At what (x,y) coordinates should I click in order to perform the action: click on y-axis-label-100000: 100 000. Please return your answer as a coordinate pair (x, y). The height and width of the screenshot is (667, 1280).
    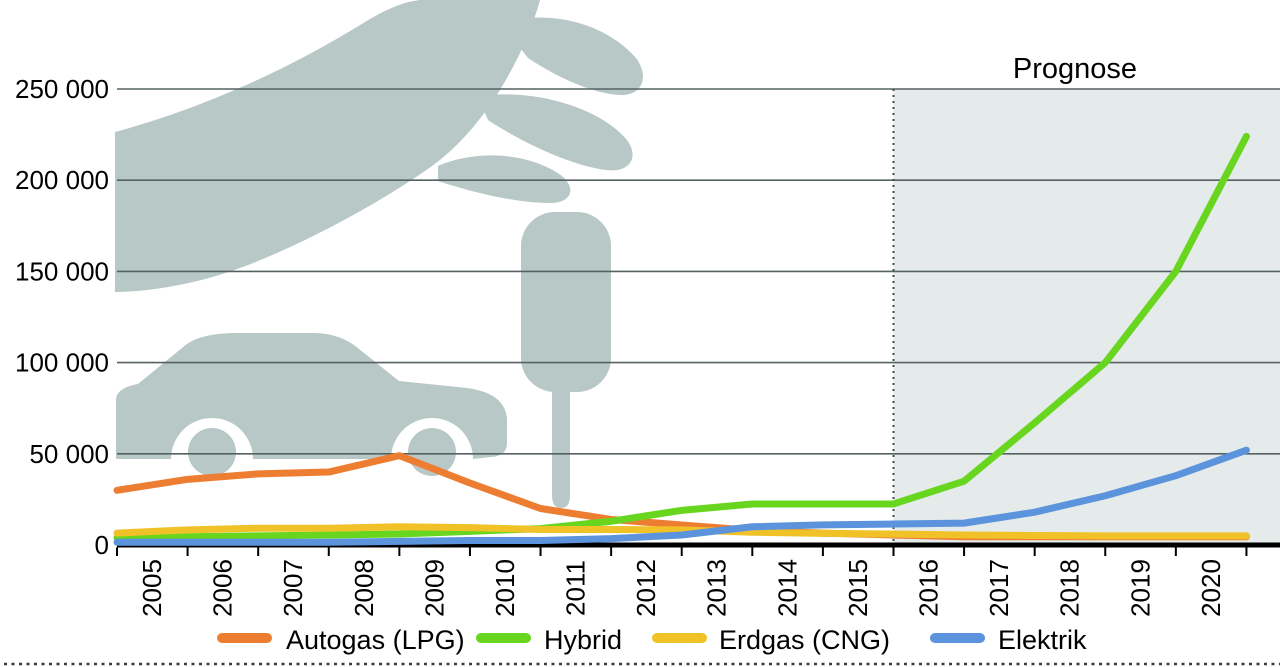
    Looking at the image, I should click on (62, 363).